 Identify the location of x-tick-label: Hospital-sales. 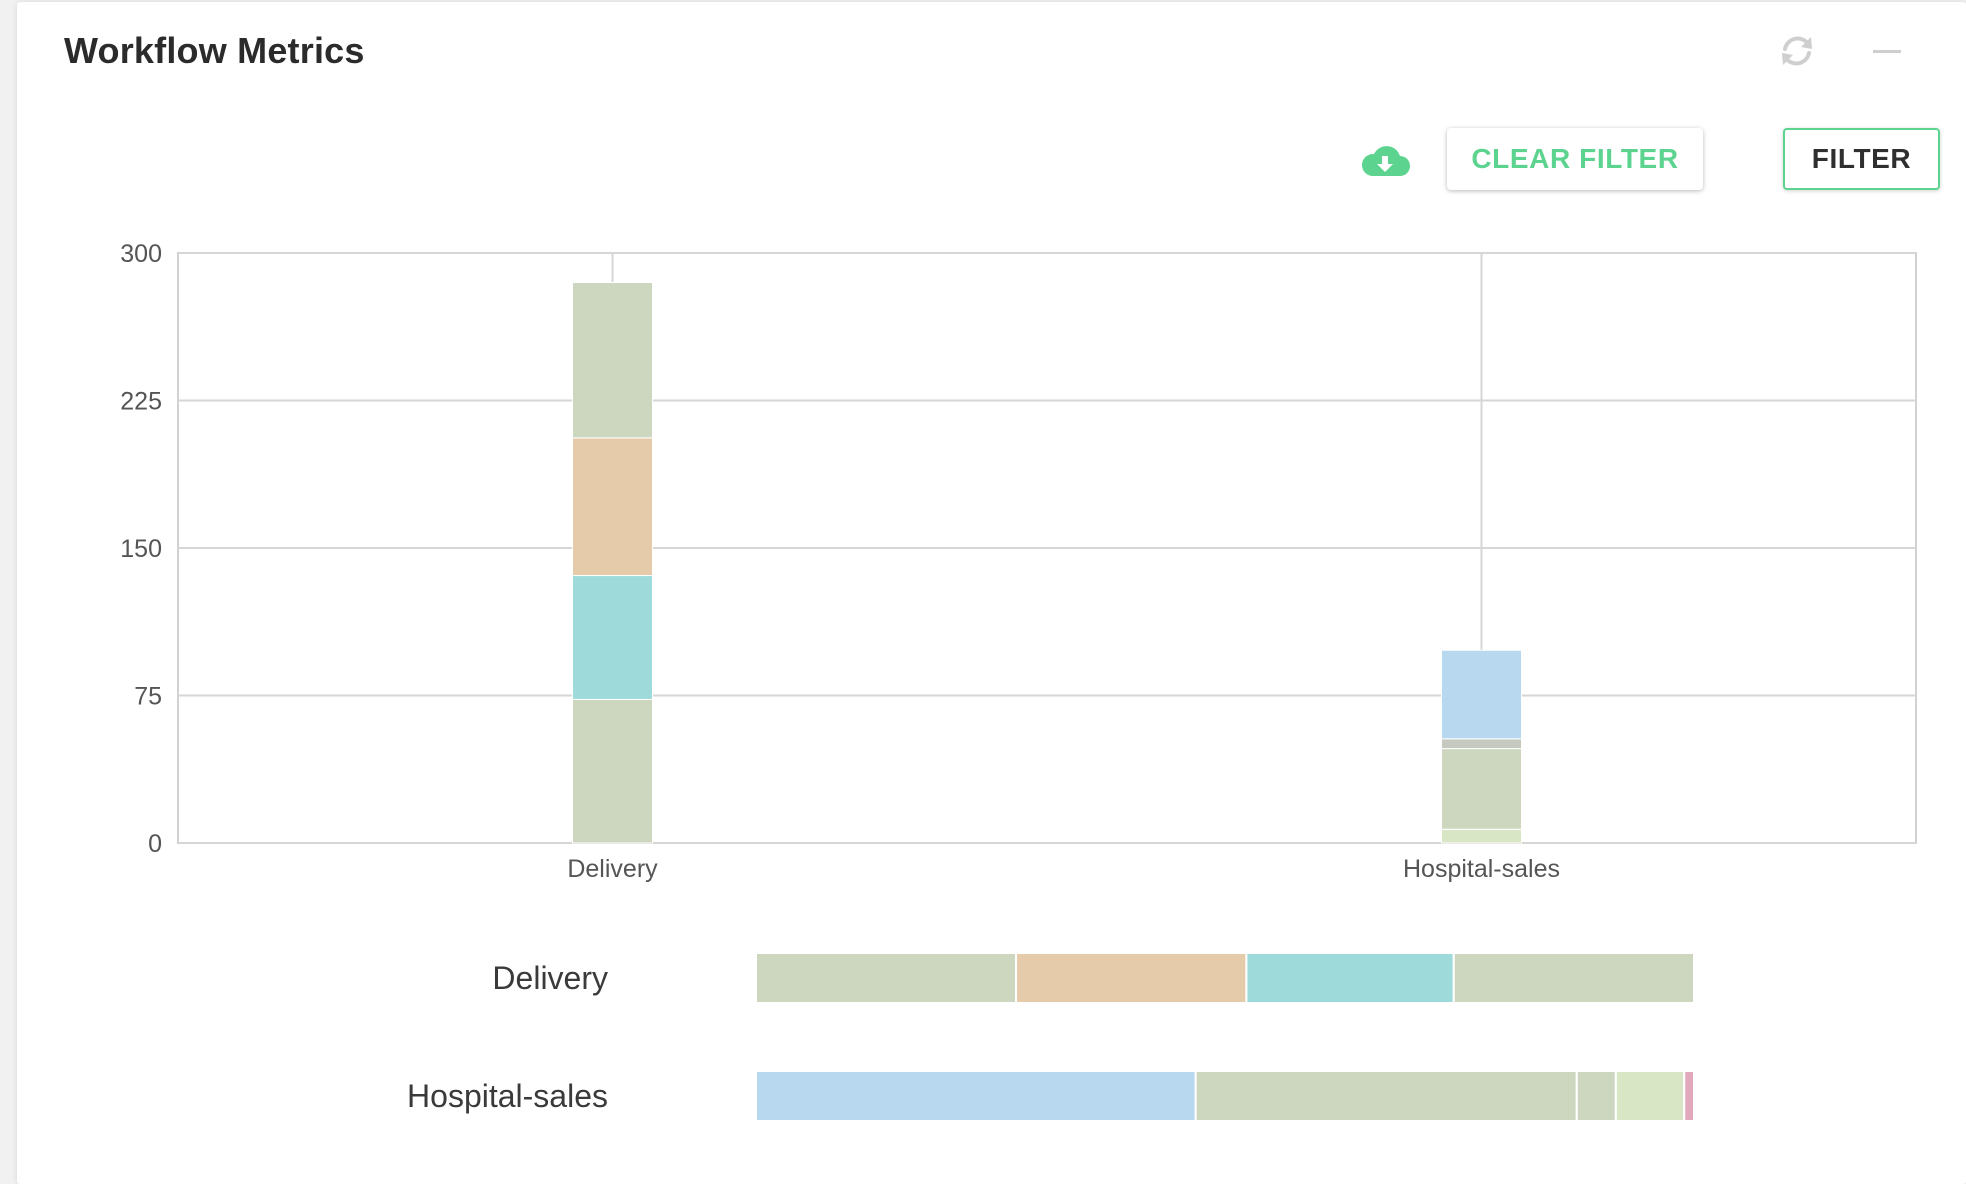
(1481, 869).